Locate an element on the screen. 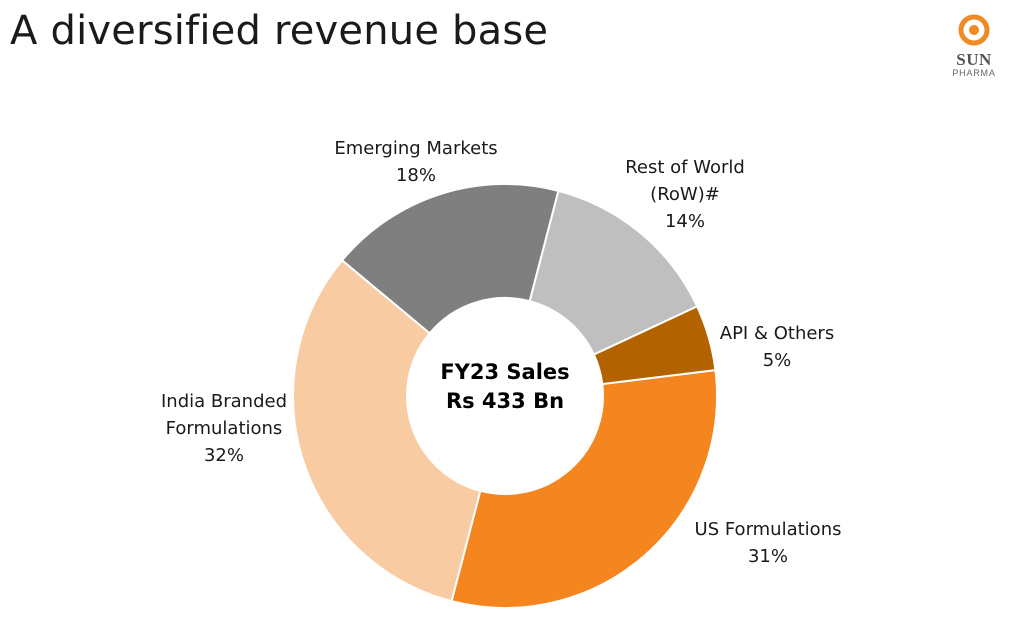  slice-label-line: India Branded is located at coordinates (223, 401).